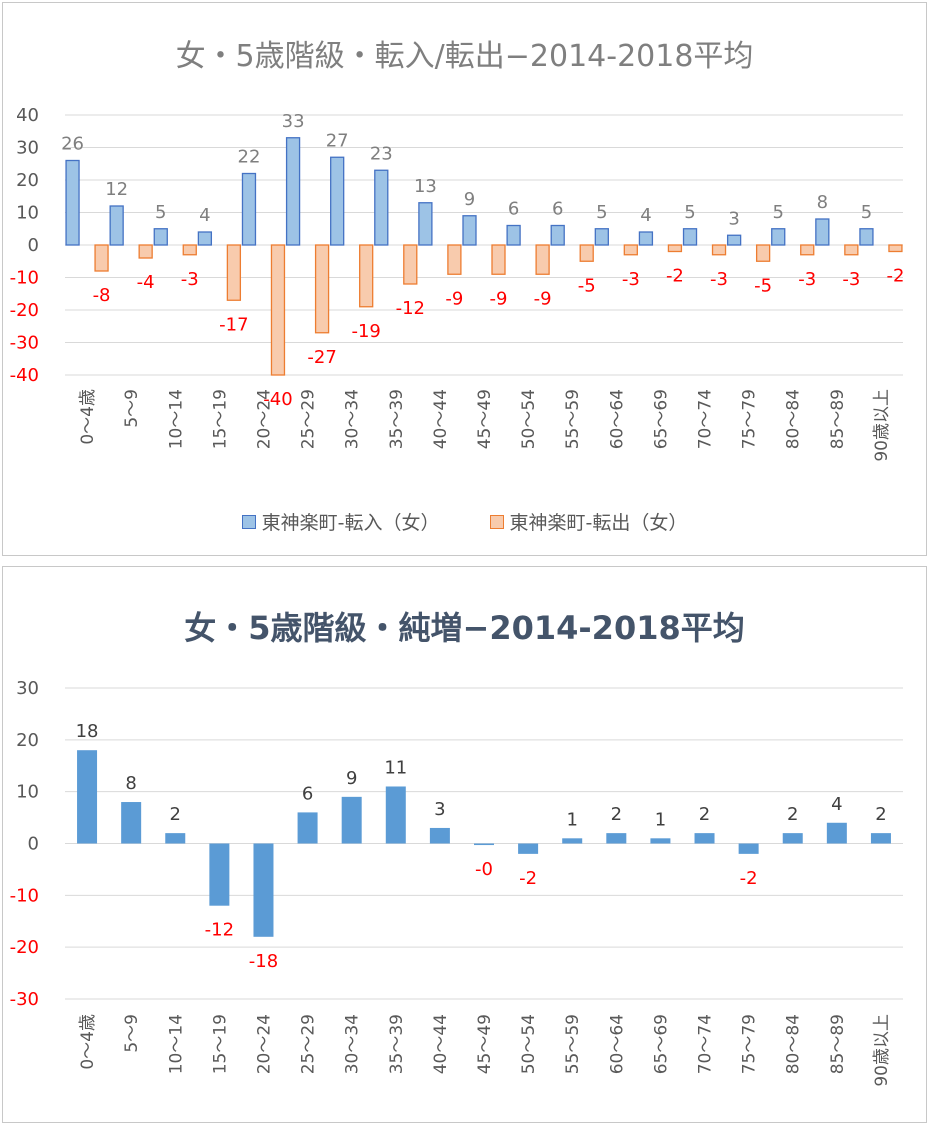  What do you see at coordinates (351, 778) in the screenshot?
I see `data-label: 9` at bounding box center [351, 778].